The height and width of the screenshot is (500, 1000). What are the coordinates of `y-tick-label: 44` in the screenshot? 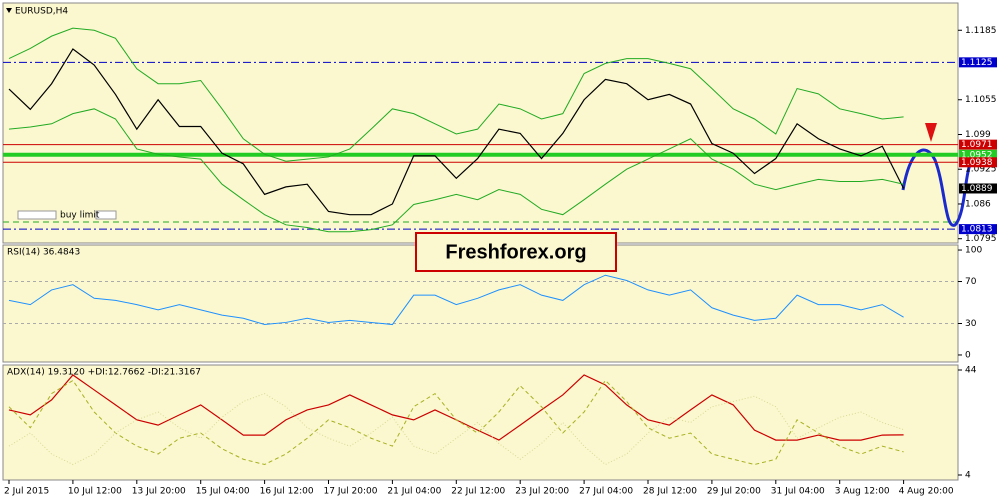 It's located at (971, 370).